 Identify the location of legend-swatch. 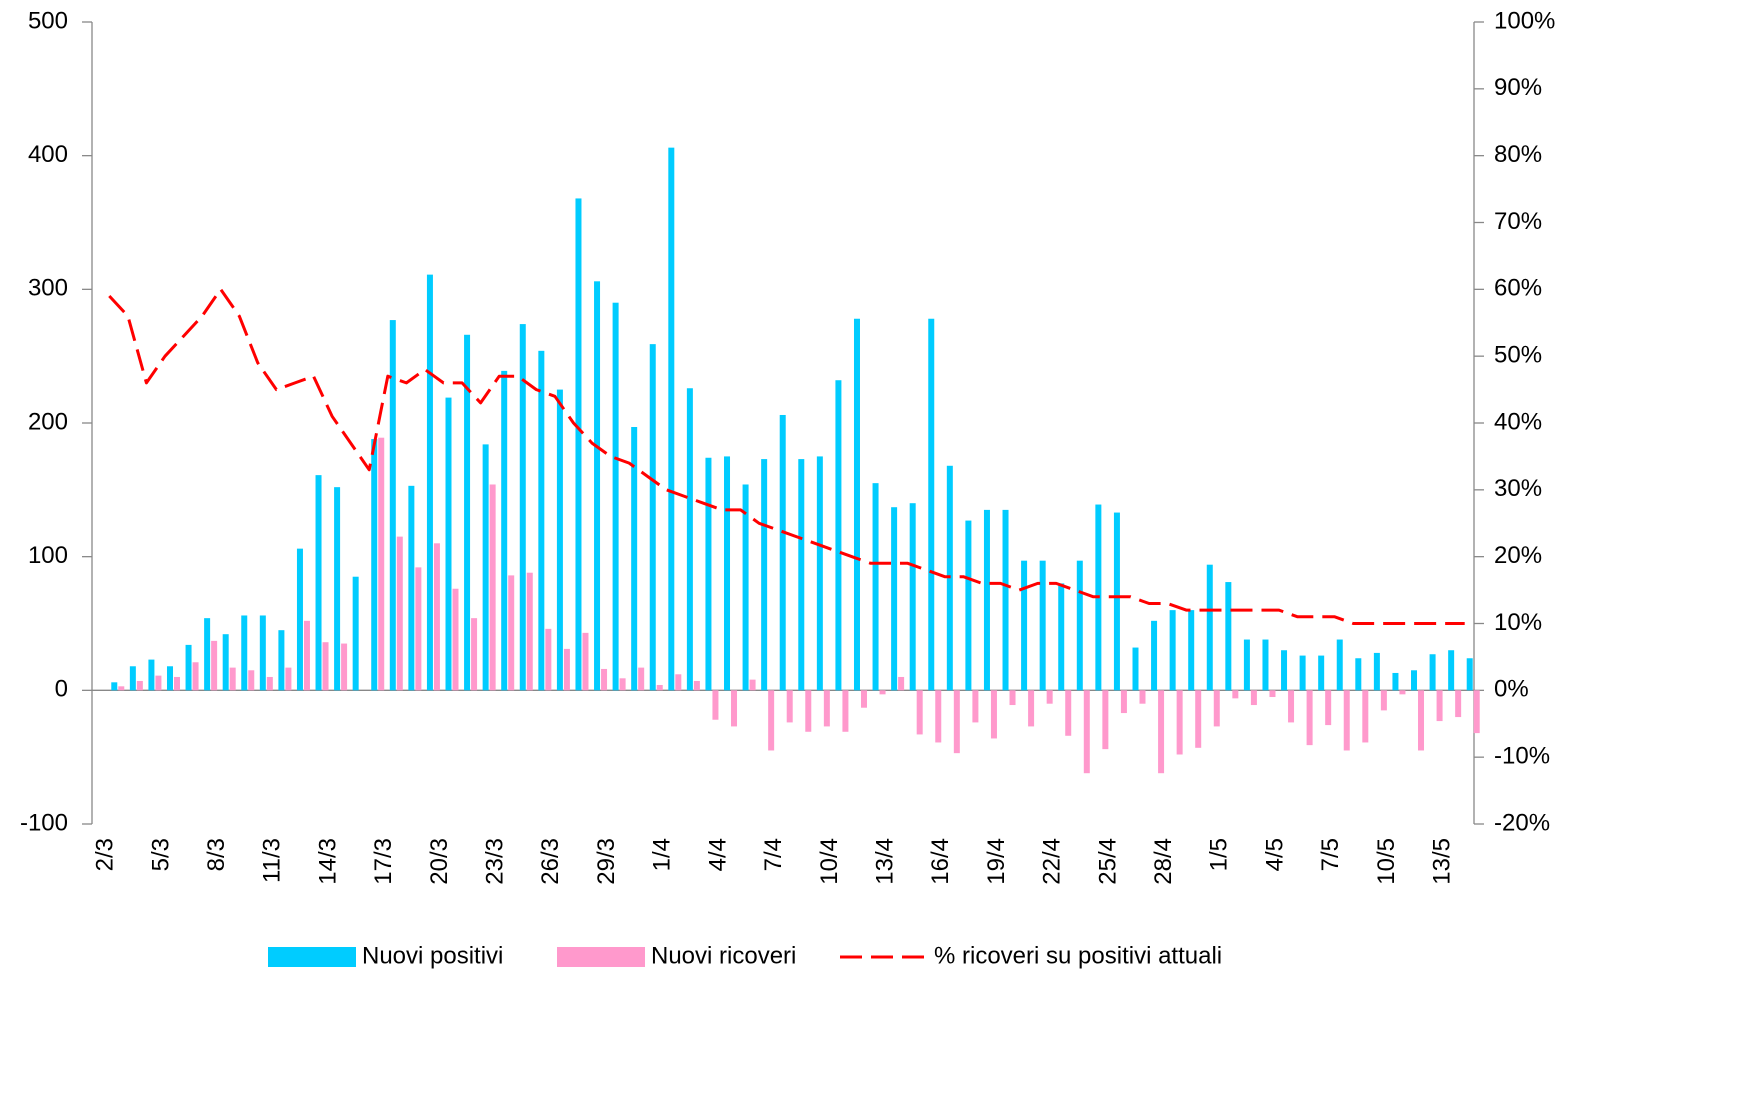
(601, 957).